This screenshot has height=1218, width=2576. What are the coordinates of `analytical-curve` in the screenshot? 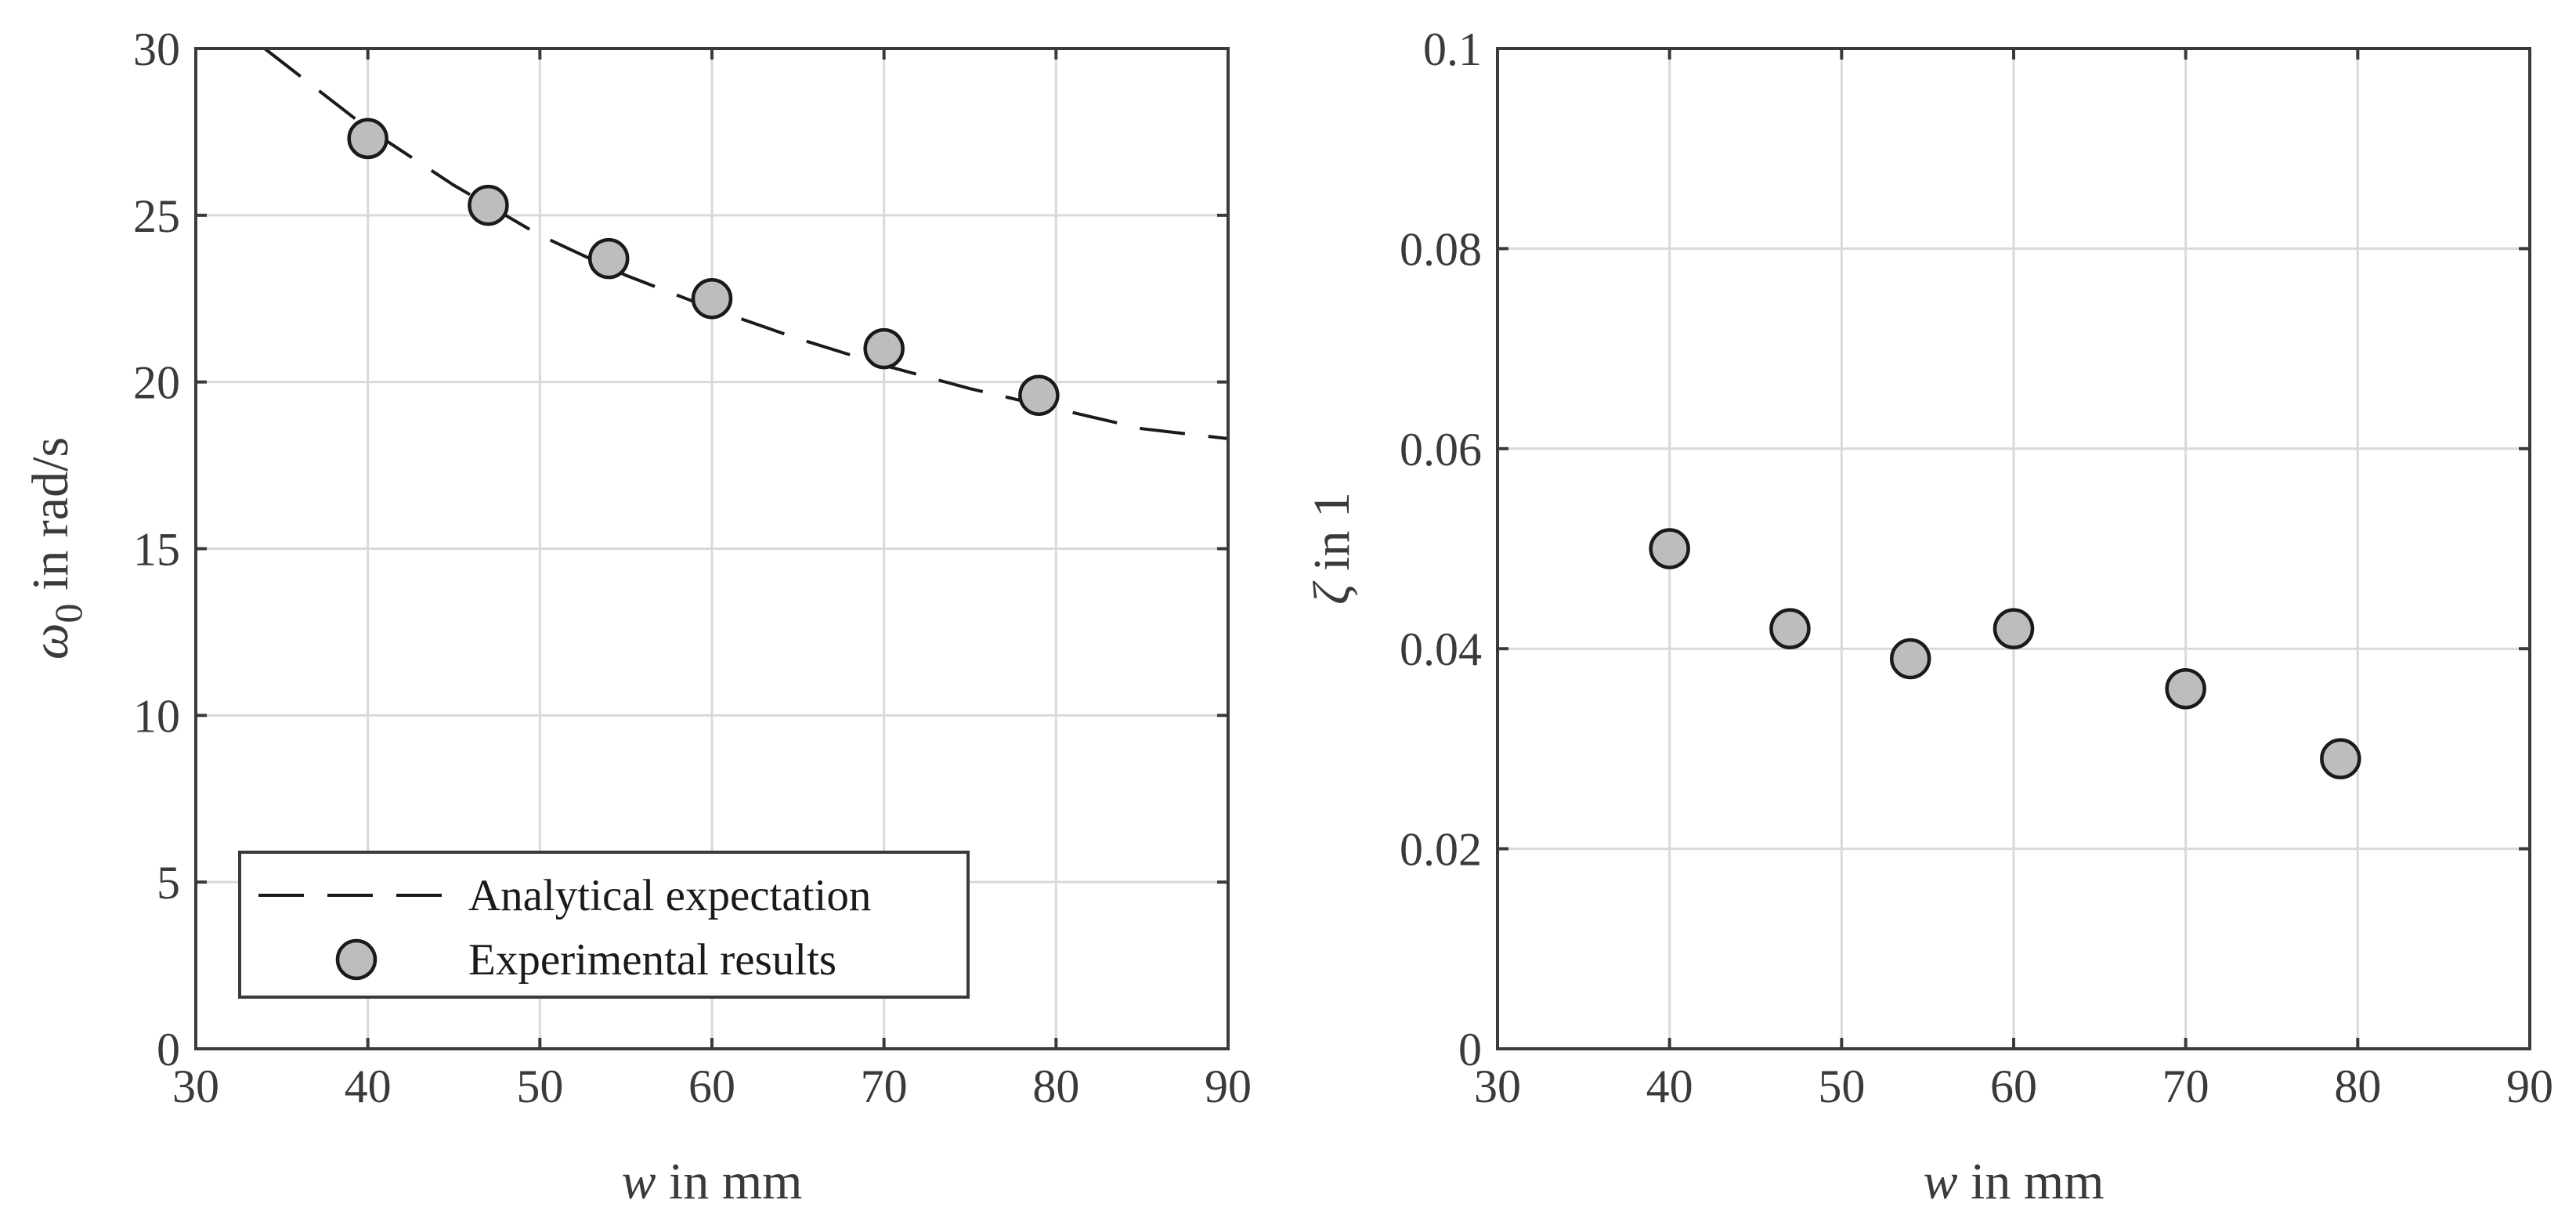 It's located at (746, 244).